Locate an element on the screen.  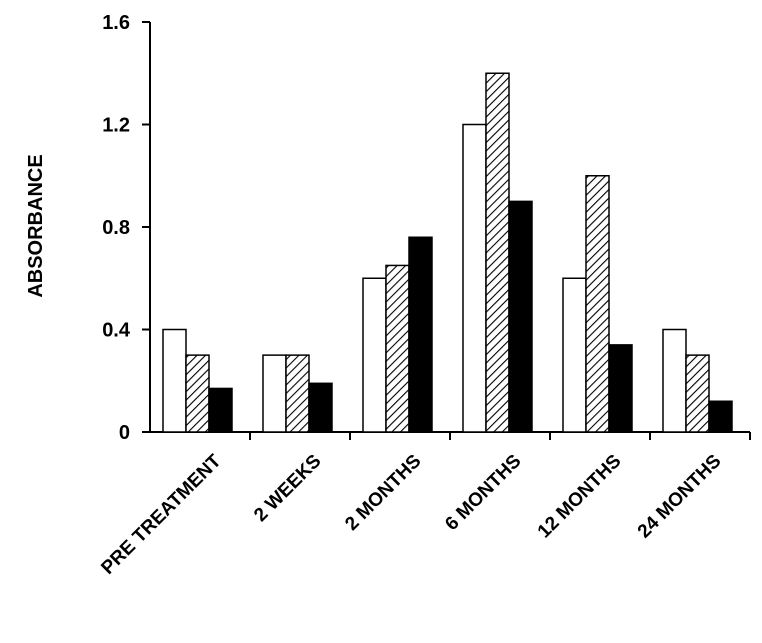
x-category-label: 24 MONTHS is located at coordinates (680, 497).